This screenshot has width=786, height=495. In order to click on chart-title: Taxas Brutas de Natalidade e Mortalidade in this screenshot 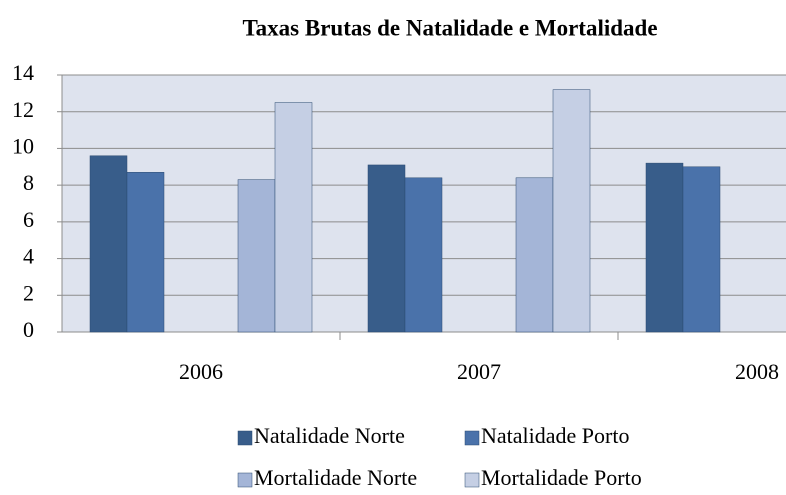, I will do `click(449, 27)`.